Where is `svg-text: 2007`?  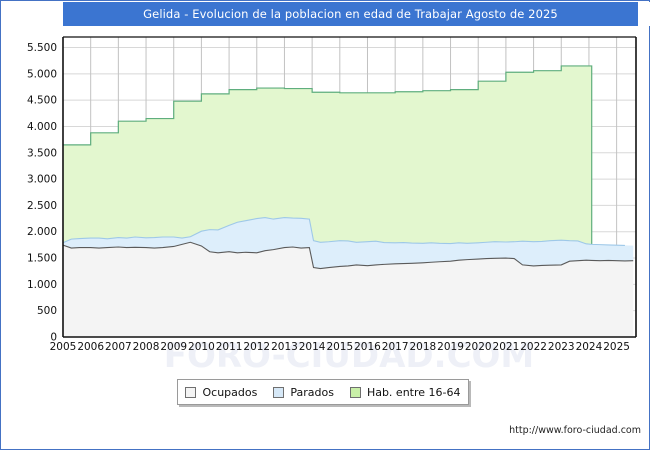 svg-text: 2007 is located at coordinates (118, 347).